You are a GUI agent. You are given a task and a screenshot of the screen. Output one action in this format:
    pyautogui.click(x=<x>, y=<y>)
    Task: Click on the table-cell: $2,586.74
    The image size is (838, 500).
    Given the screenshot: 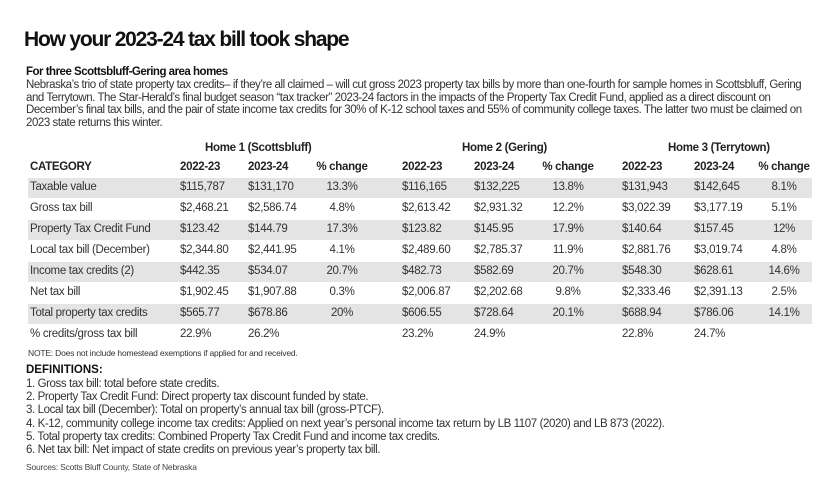 What is the action you would take?
    pyautogui.click(x=272, y=208)
    